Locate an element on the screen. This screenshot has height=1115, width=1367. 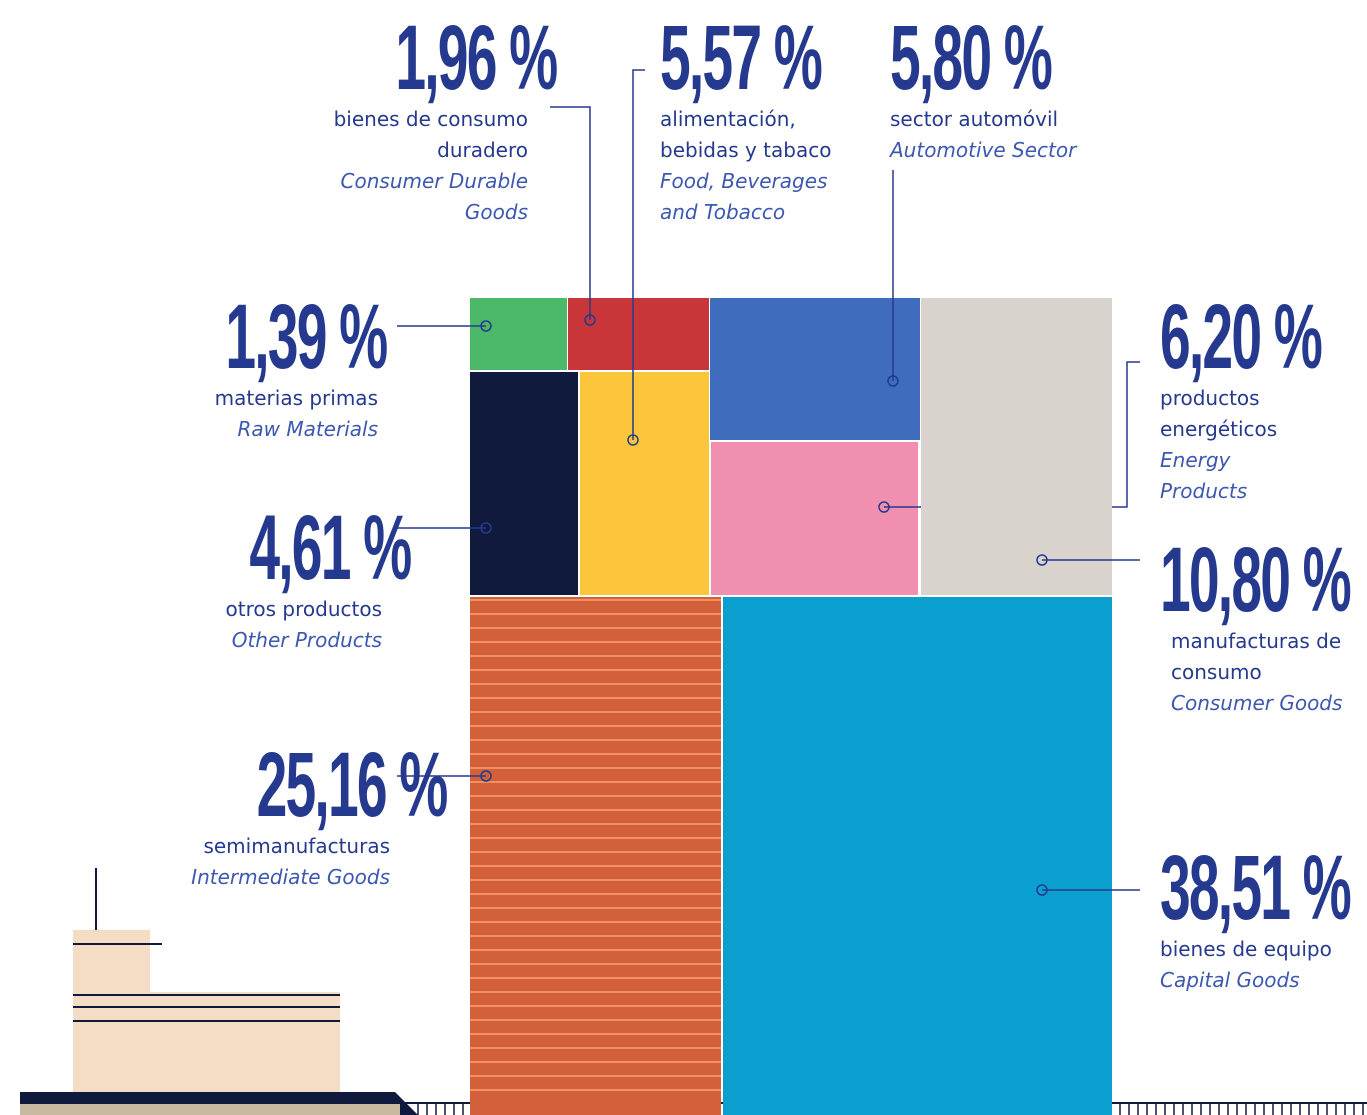
label-block: 1,39 % materias primas Raw Materials is located at coordinates (253, 368).